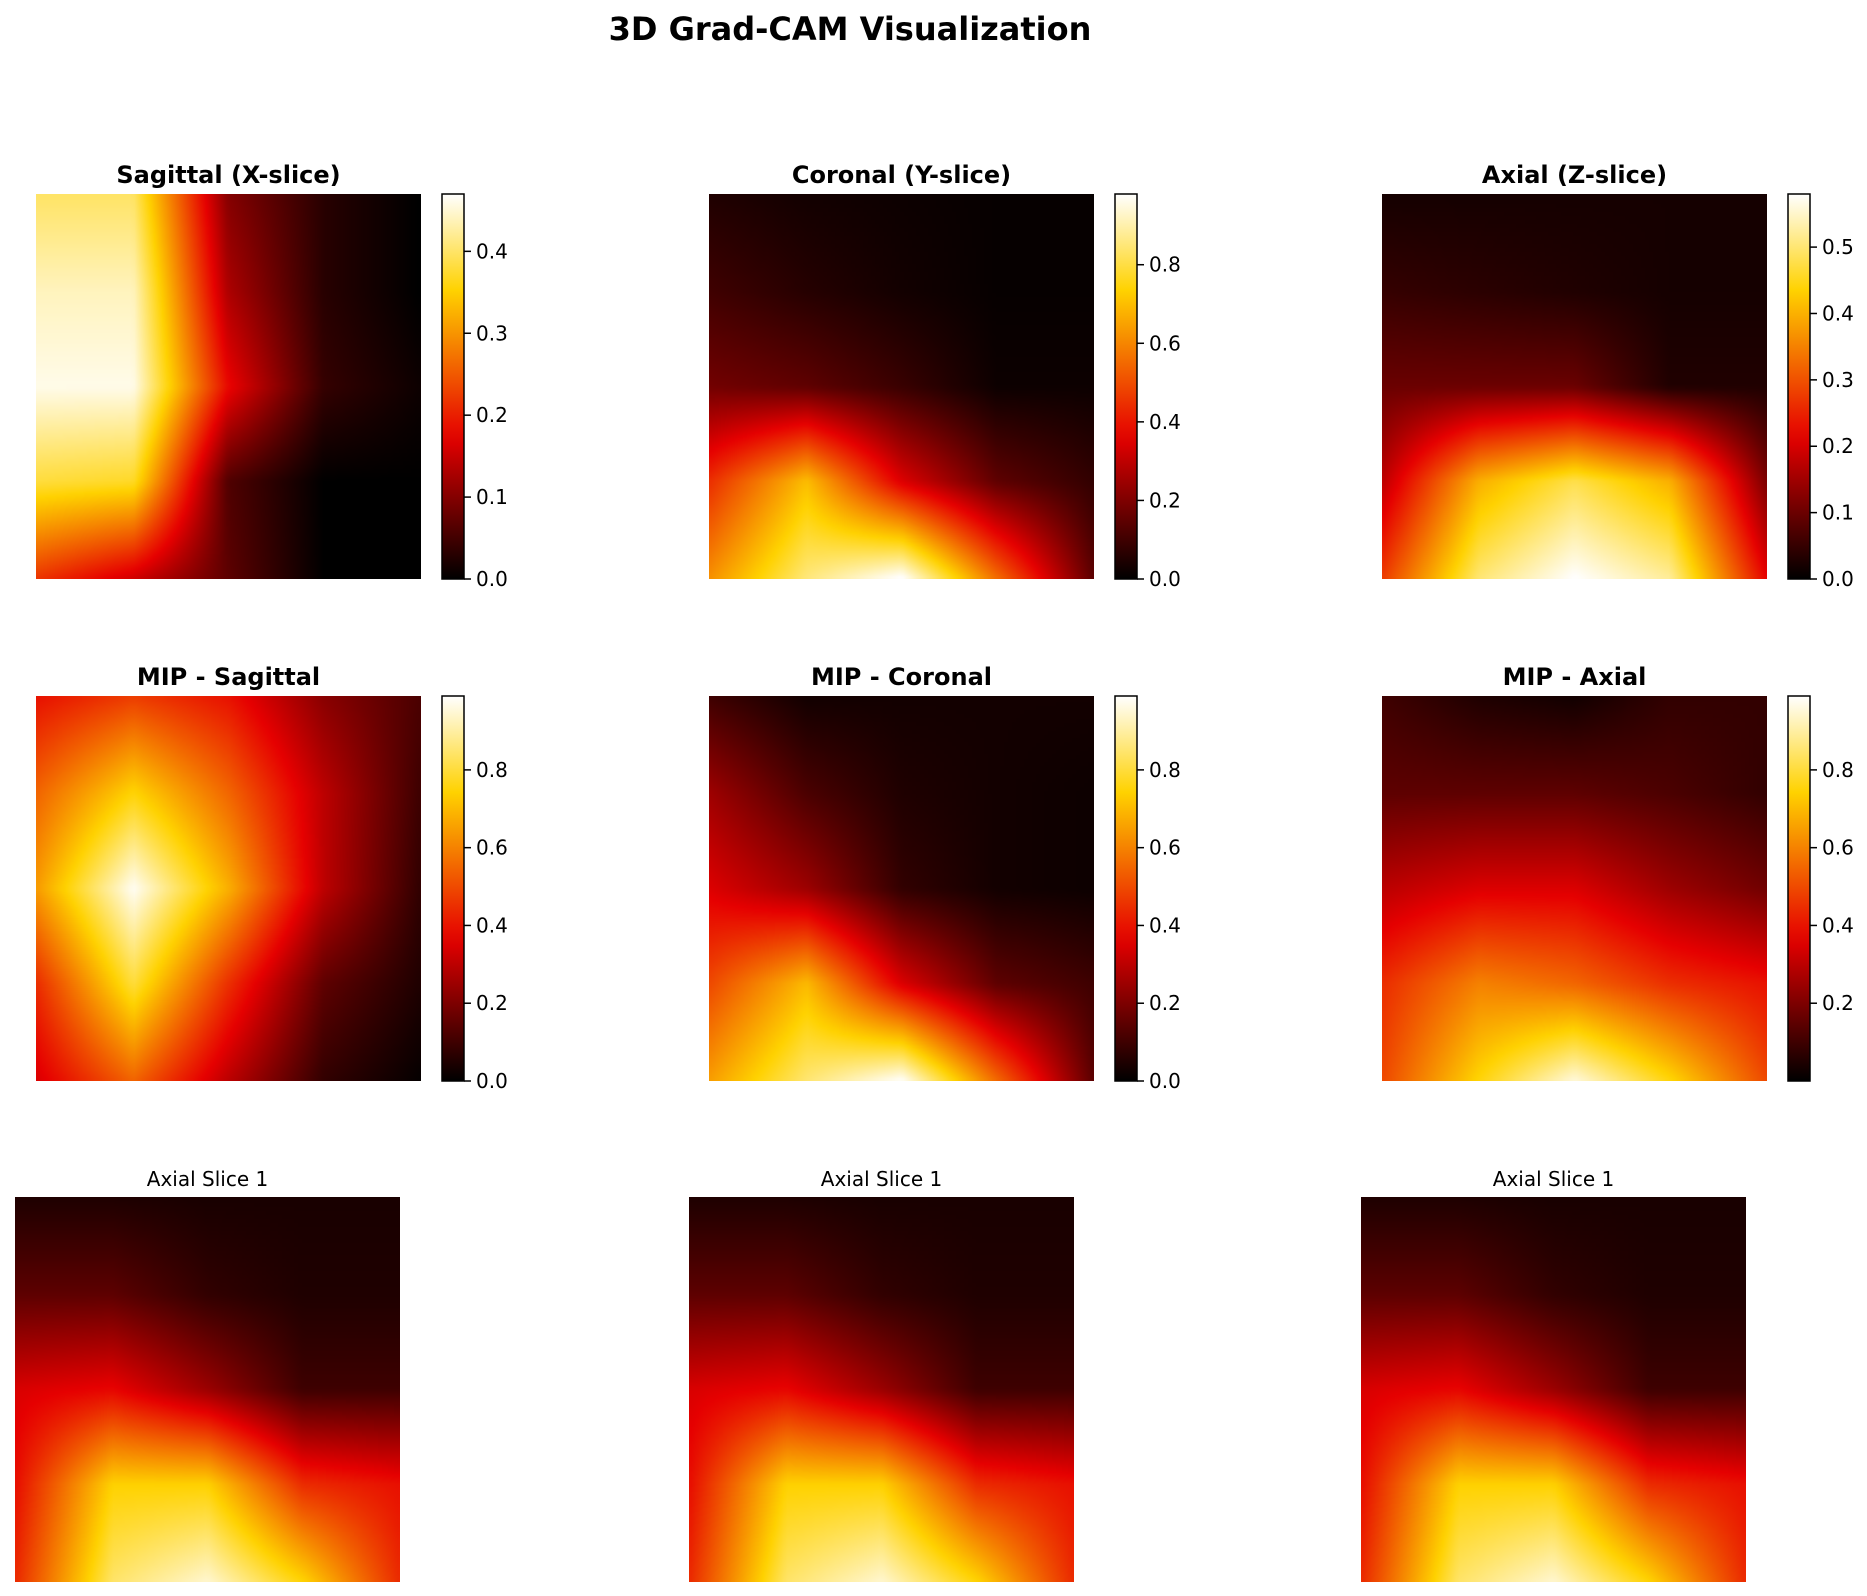 The image size is (1867, 1596). Describe the element at coordinates (1574, 175) in the screenshot. I see `panel-title: Axial (Z-slice)` at that location.